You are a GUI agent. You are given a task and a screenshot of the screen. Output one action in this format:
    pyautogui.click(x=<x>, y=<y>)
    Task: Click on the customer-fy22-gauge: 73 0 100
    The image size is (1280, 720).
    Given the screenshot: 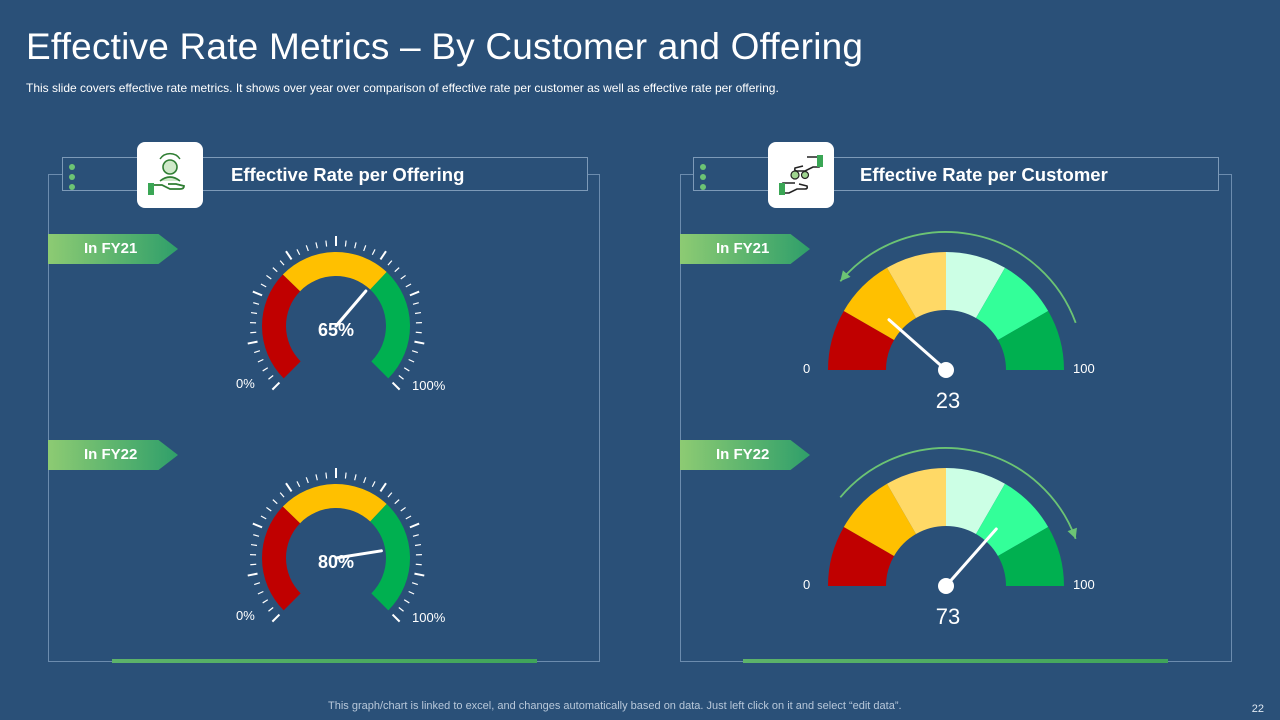 What is the action you would take?
    pyautogui.click(x=949, y=538)
    